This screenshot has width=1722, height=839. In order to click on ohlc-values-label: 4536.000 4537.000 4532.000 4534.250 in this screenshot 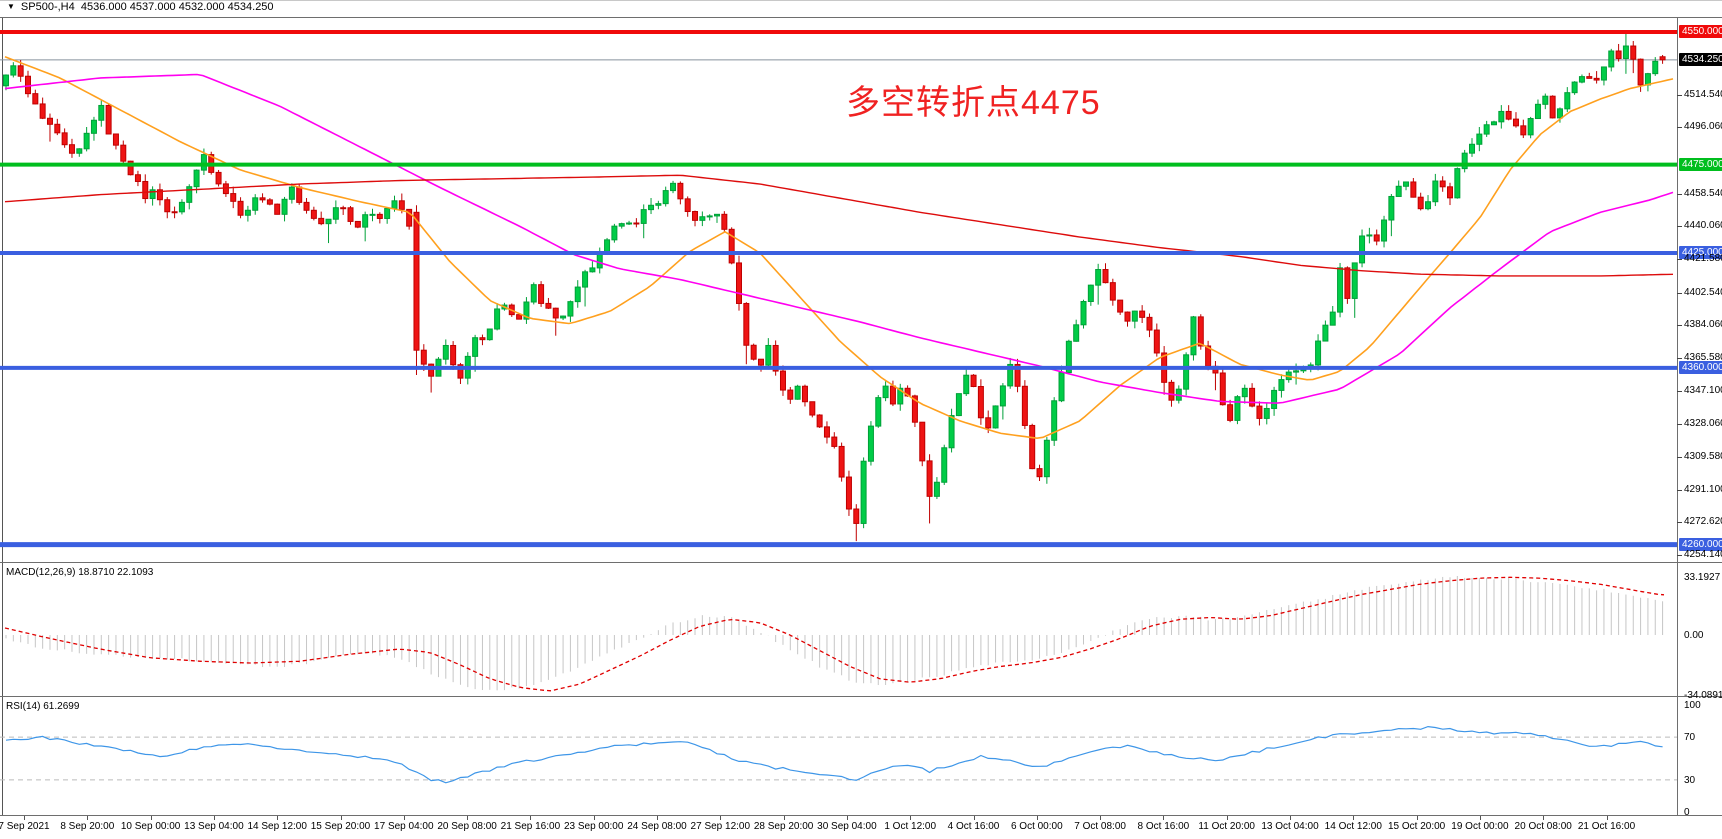, I will do `click(177, 7)`.